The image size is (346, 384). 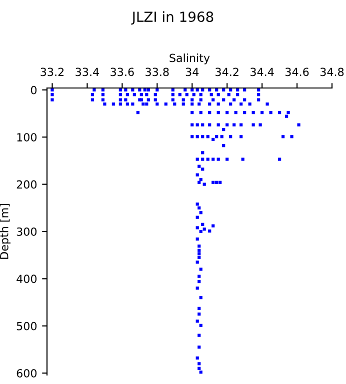 What do you see at coordinates (172, 18) in the screenshot?
I see `chart-title: JLZI in 1968` at bounding box center [172, 18].